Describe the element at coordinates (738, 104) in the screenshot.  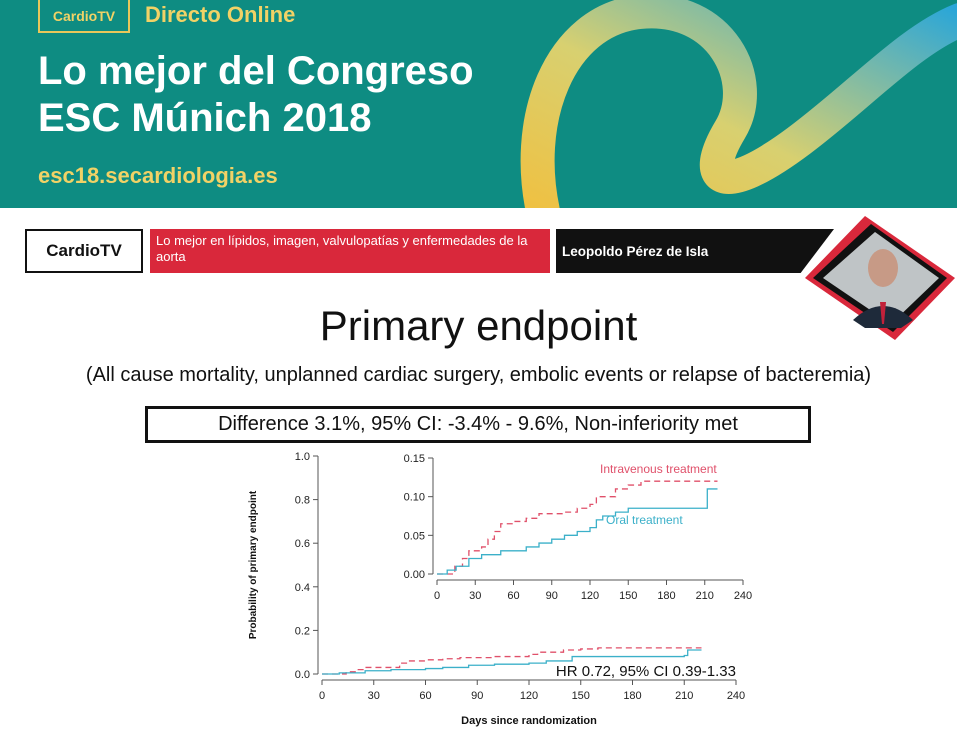
I see `banner-swirl-graphic` at that location.